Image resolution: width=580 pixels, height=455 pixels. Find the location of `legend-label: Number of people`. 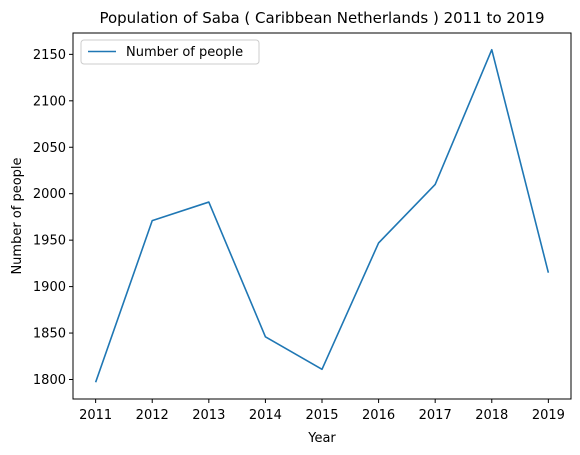

legend-label: Number of people is located at coordinates (184, 52).